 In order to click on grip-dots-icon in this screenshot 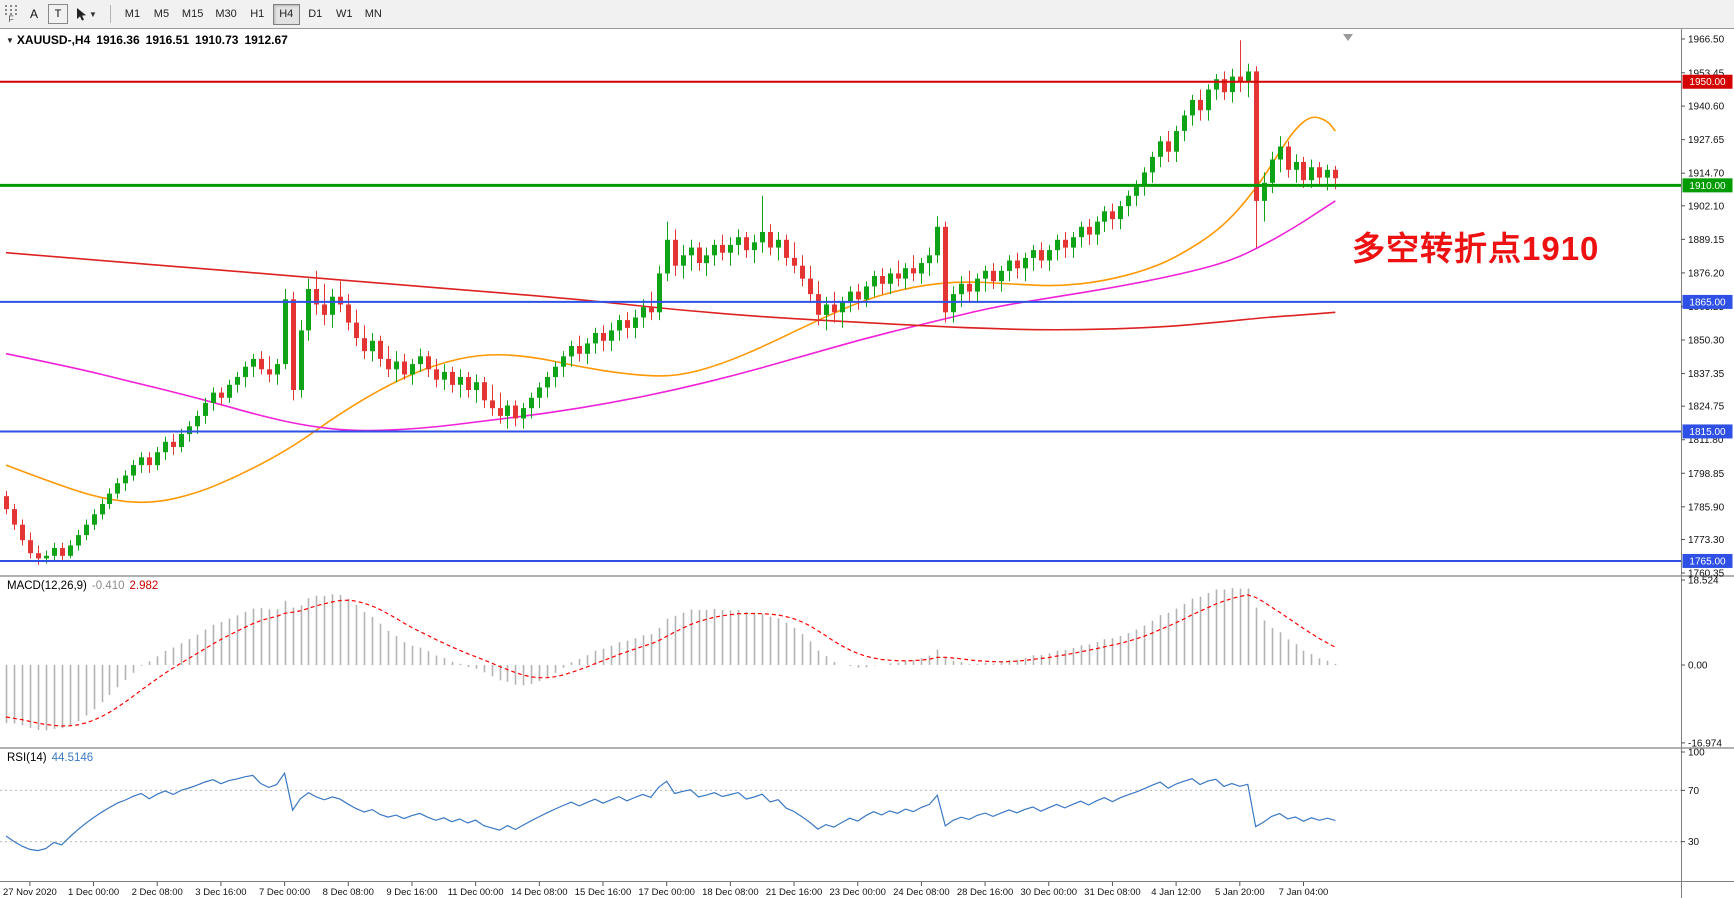, I will do `click(11, 9)`.